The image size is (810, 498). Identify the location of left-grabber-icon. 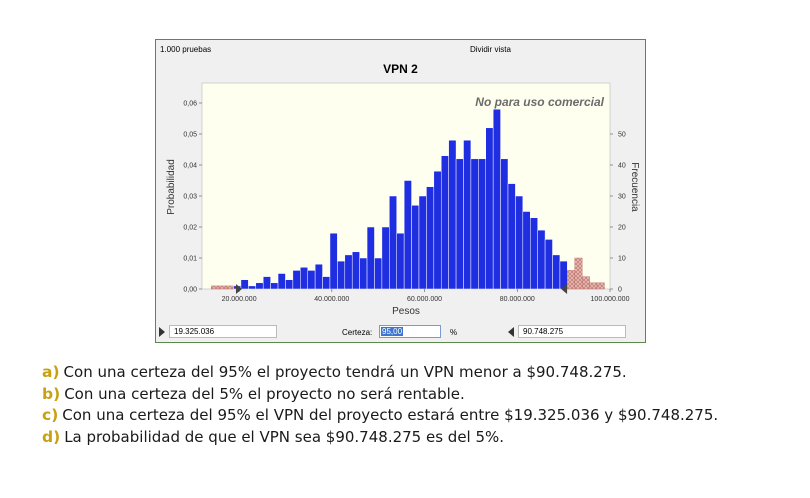
(162, 332).